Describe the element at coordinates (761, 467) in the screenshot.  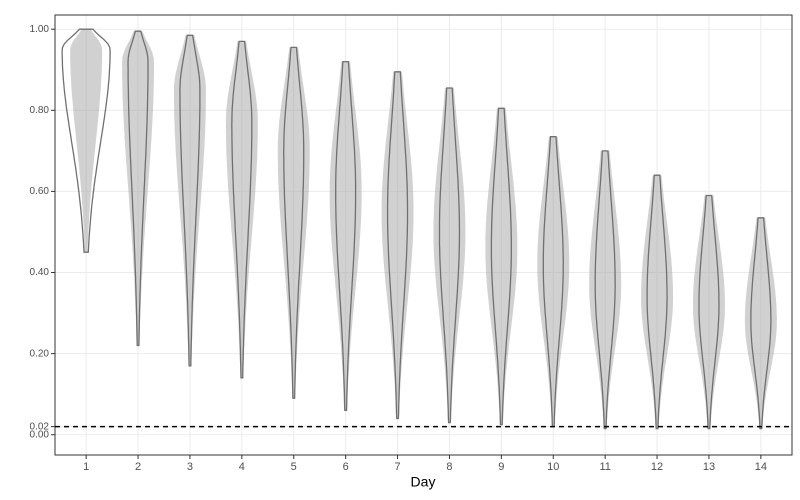
I see `x-tick-label: 14` at that location.